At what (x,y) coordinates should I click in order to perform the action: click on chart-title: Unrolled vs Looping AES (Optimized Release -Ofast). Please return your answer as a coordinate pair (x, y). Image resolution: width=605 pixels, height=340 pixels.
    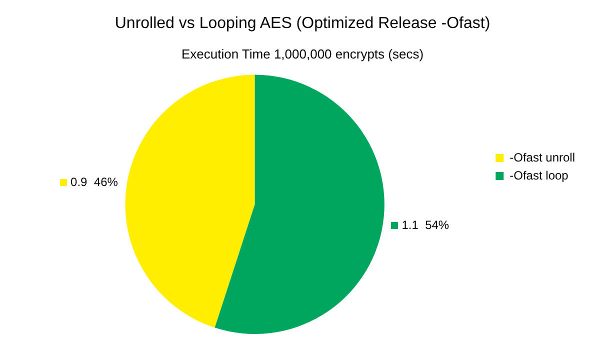
    Looking at the image, I should click on (302, 23).